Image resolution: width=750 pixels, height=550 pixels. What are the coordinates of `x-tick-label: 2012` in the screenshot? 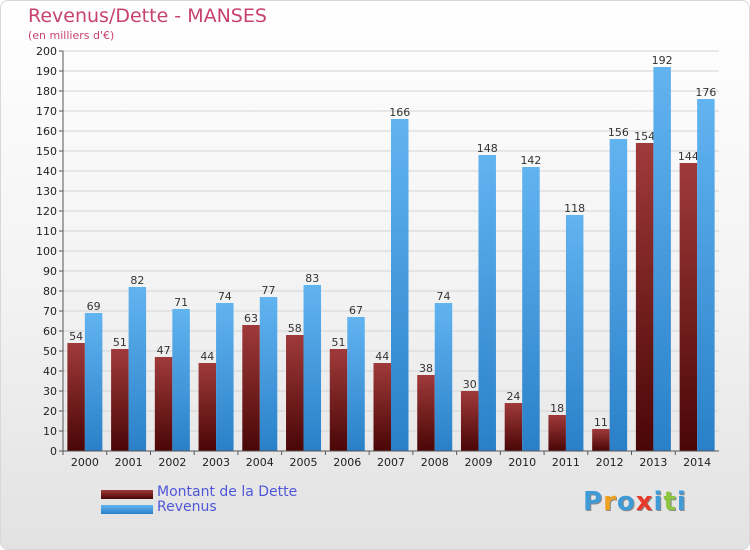 It's located at (610, 462).